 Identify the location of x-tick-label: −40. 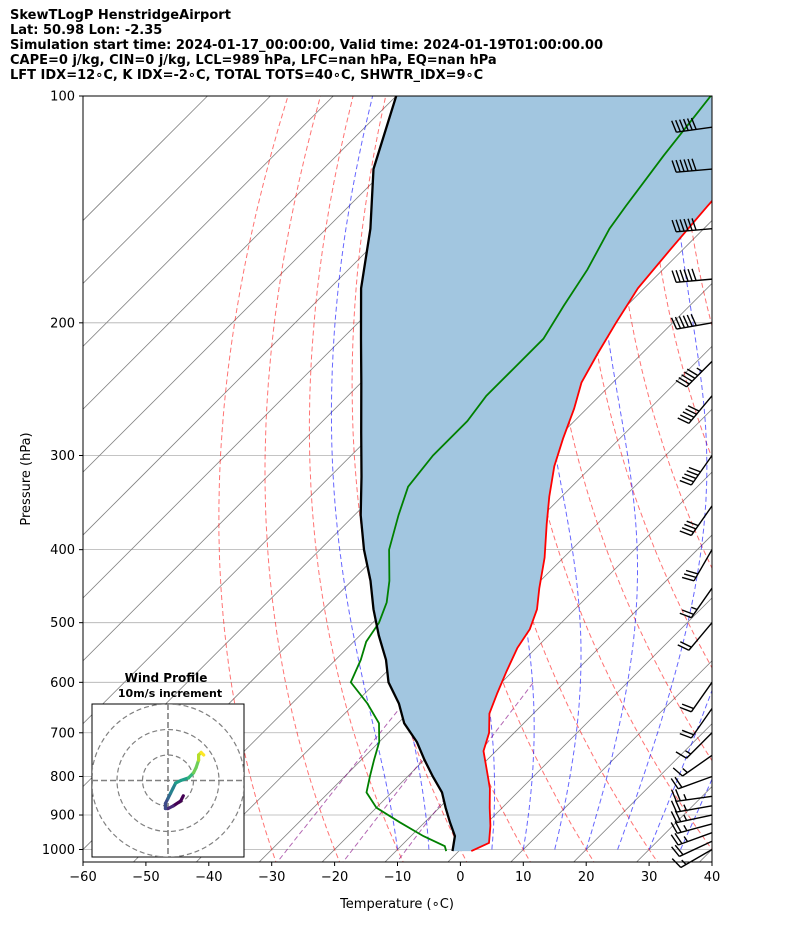
(208, 877).